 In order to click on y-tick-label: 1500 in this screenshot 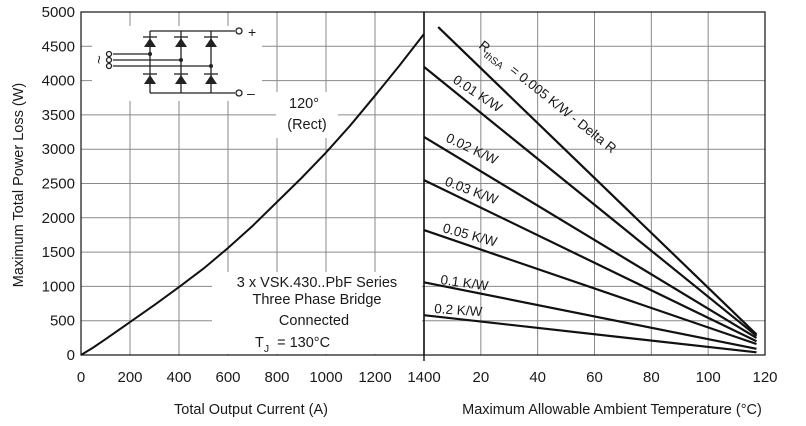, I will do `click(58, 252)`.